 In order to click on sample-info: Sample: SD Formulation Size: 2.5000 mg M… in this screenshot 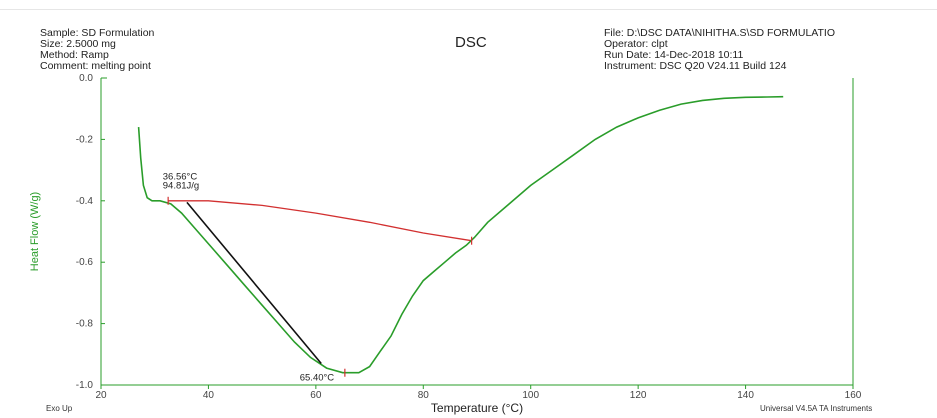, I will do `click(97, 50)`.